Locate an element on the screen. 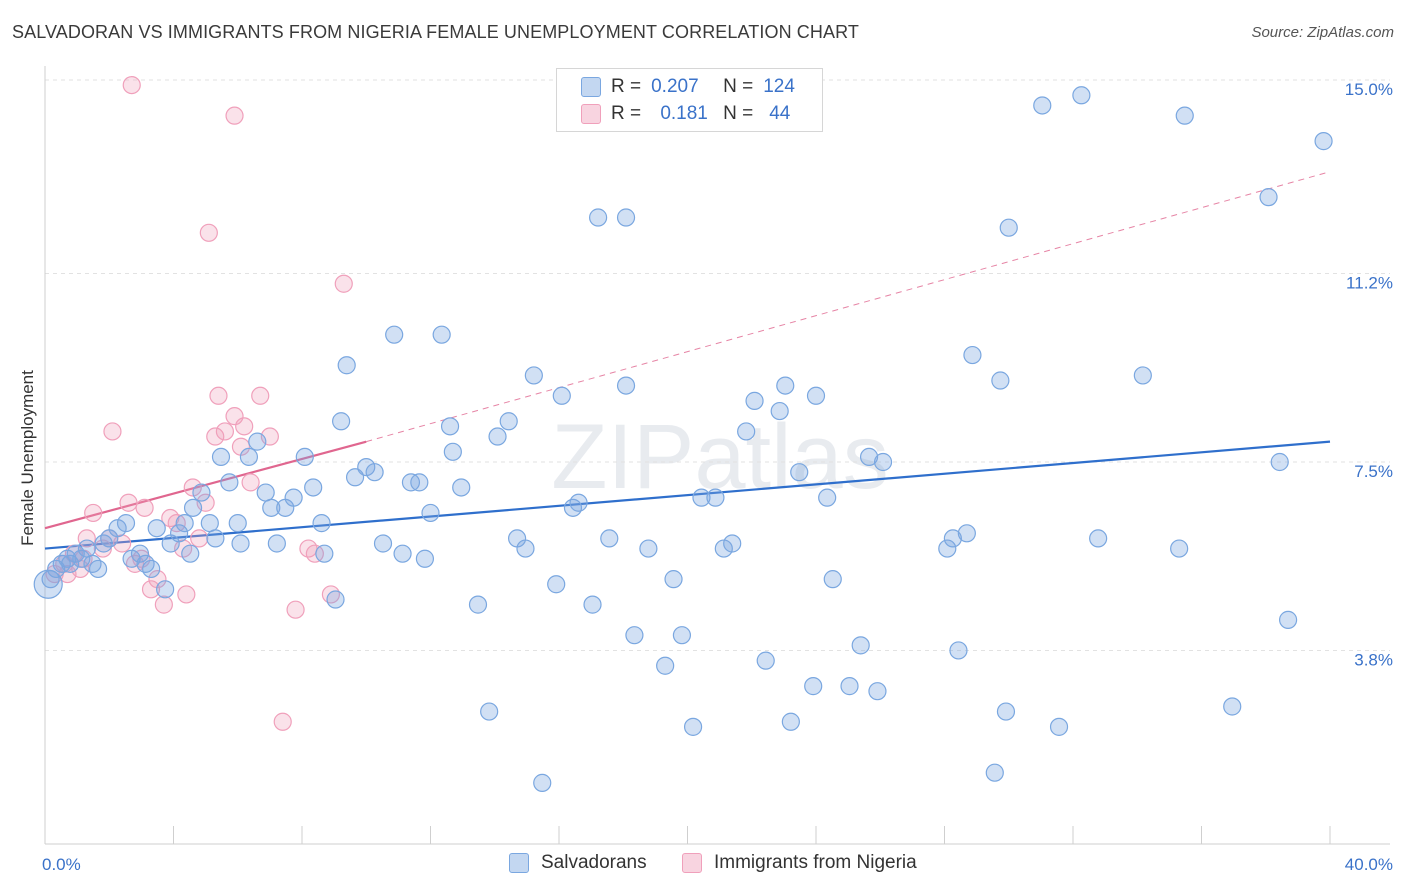  legend-n-label: N = is located at coordinates (738, 86).